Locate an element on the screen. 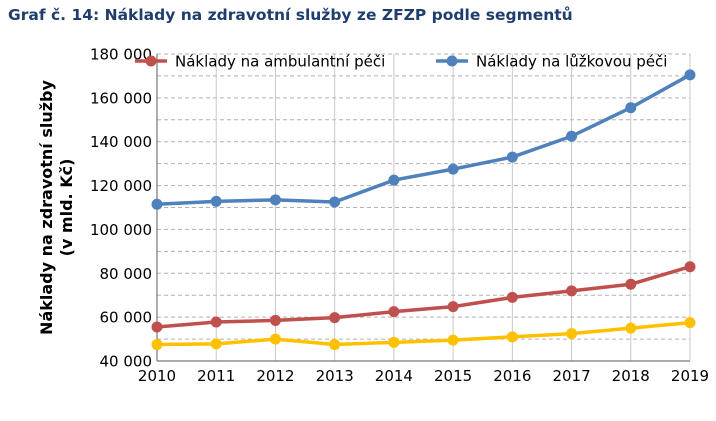 This screenshot has height=421, width=716. y-axis-title-line: (v mld. Kč) is located at coordinates (66, 208).